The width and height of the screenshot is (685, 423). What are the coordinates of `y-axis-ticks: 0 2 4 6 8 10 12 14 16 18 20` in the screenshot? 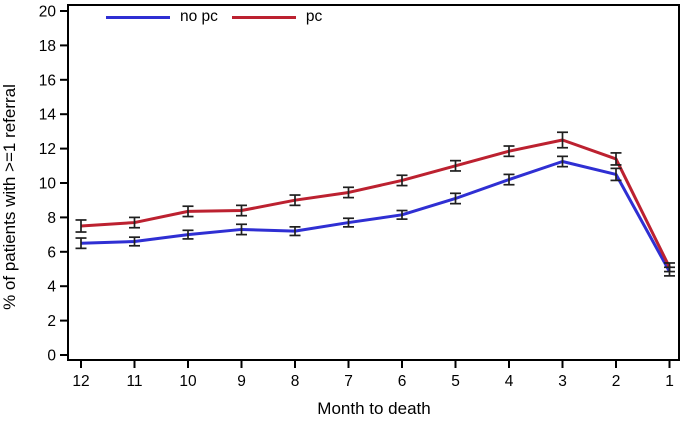 It's located at (53, 184).